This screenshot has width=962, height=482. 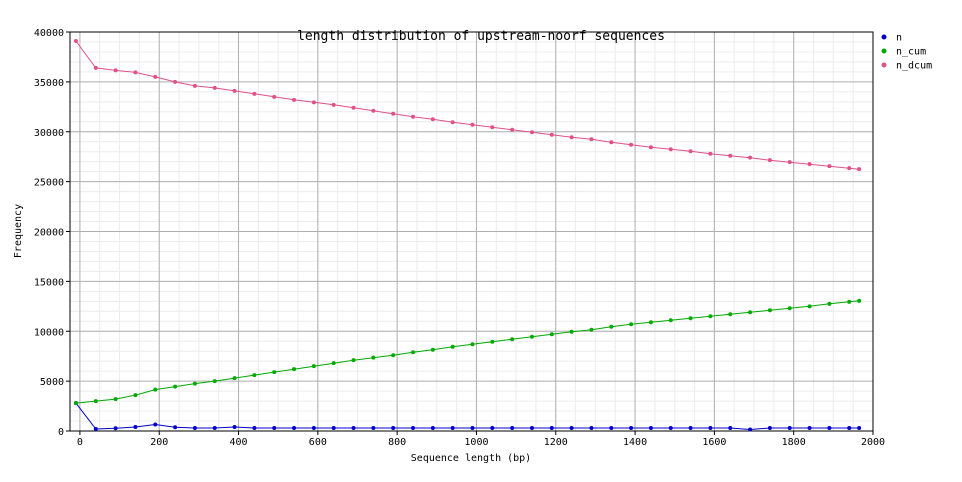 What do you see at coordinates (476, 442) in the screenshot?
I see `x-tick-label: 1000` at bounding box center [476, 442].